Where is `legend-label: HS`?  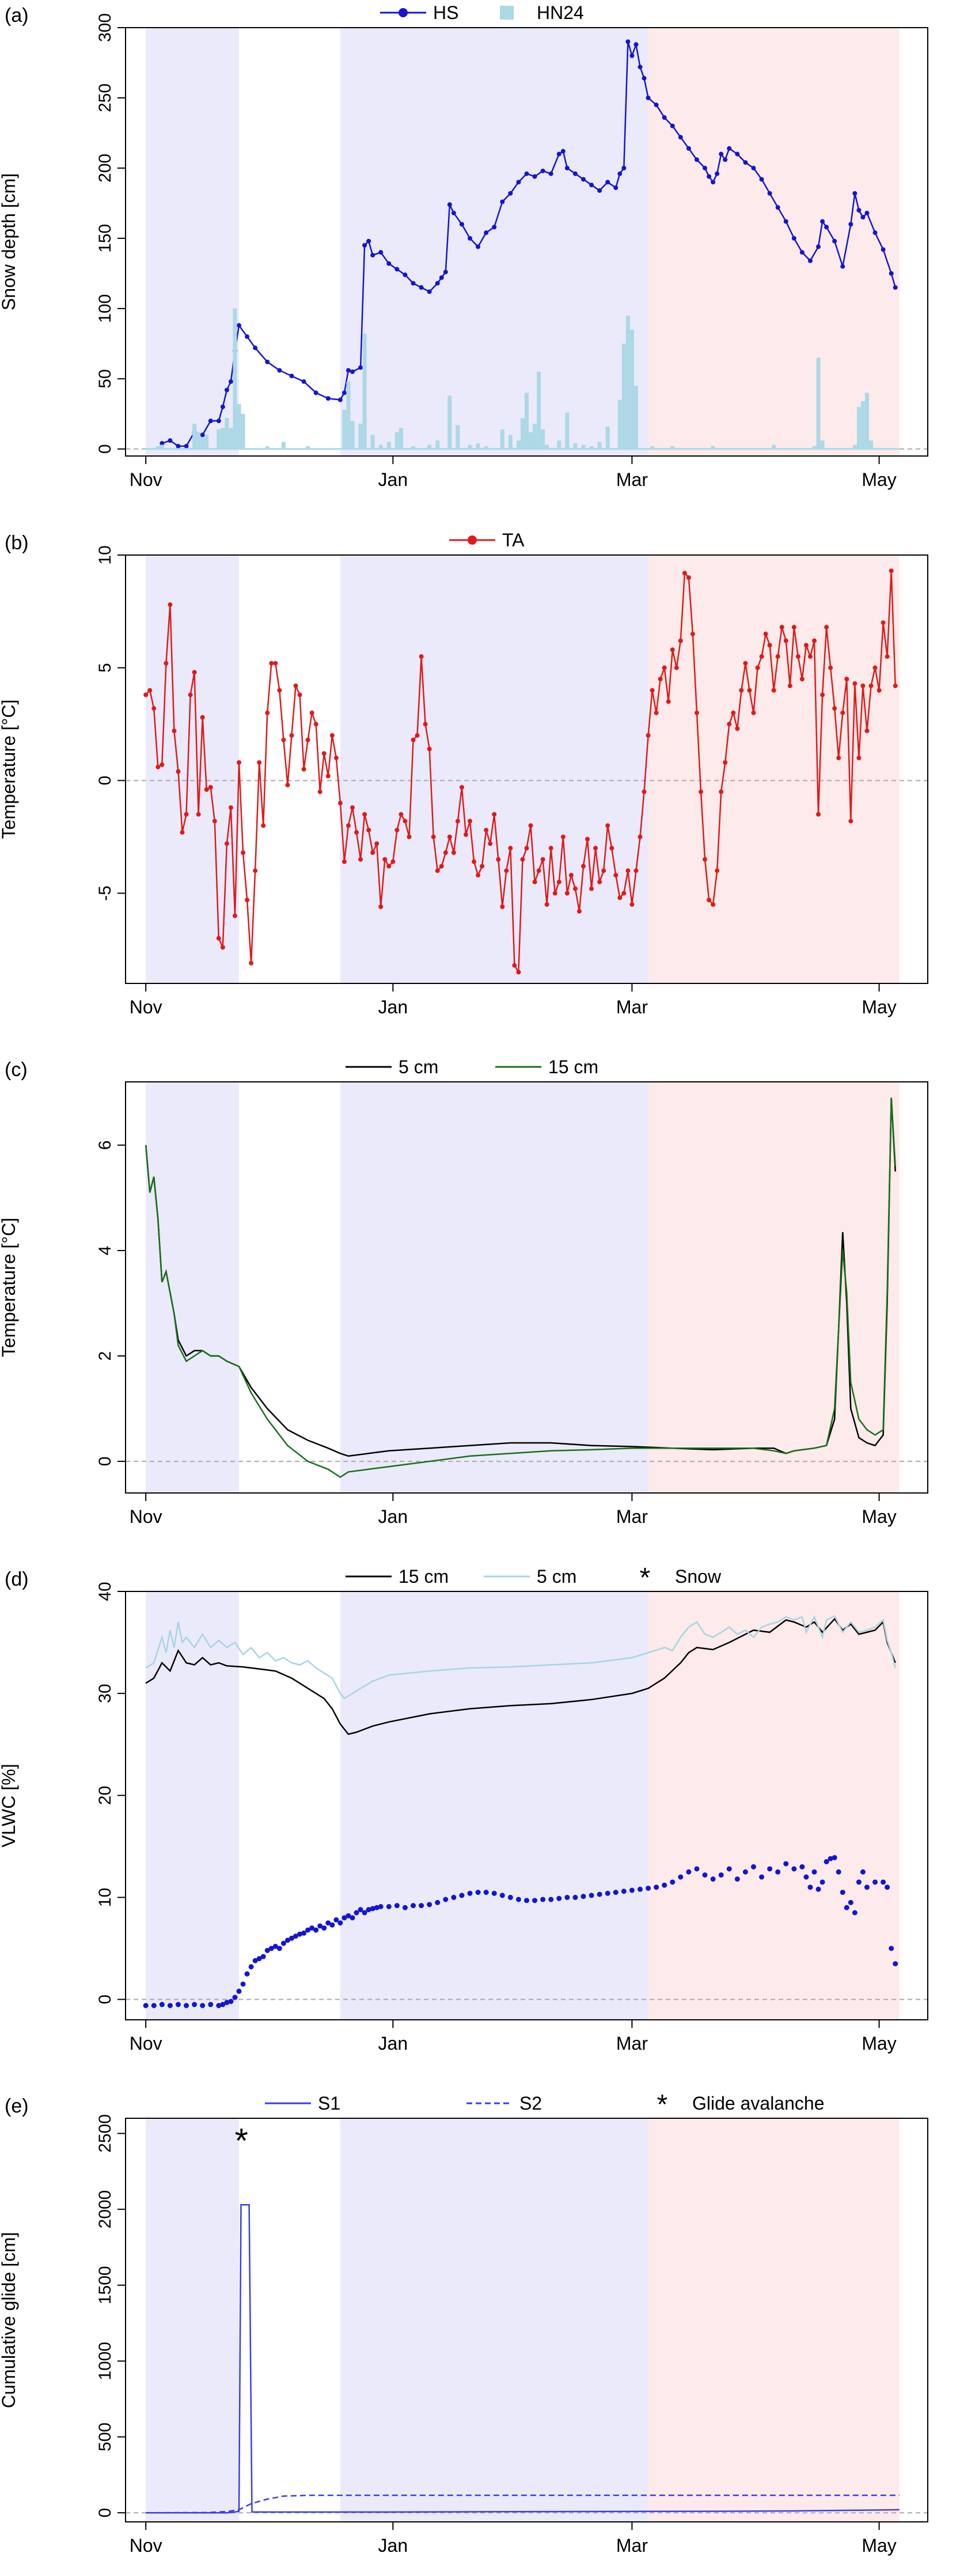 legend-label: HS is located at coordinates (445, 13).